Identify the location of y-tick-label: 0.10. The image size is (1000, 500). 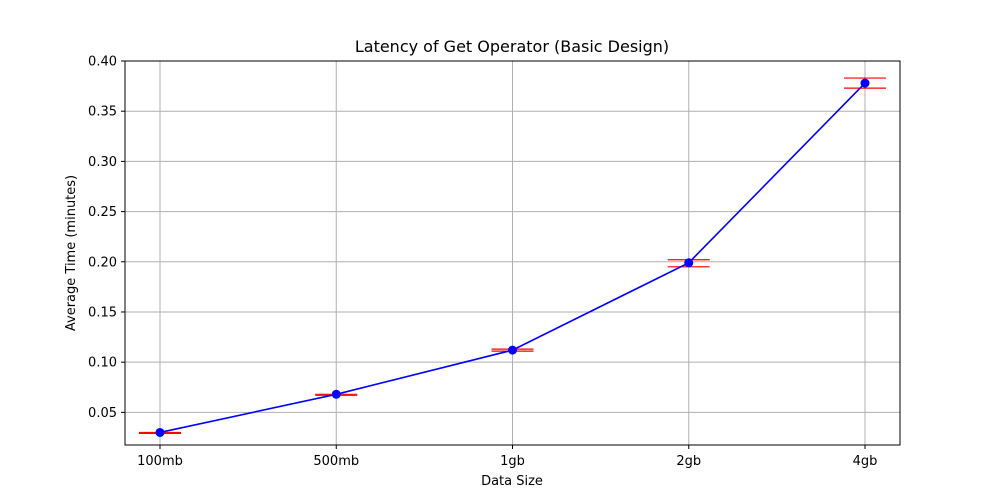
(102, 363).